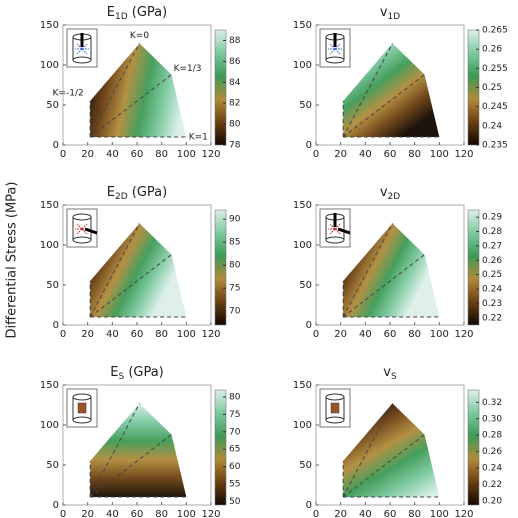 The width and height of the screenshot is (518, 518). What do you see at coordinates (492, 246) in the screenshot?
I see `colorbar-tick-label: 0.27` at bounding box center [492, 246].